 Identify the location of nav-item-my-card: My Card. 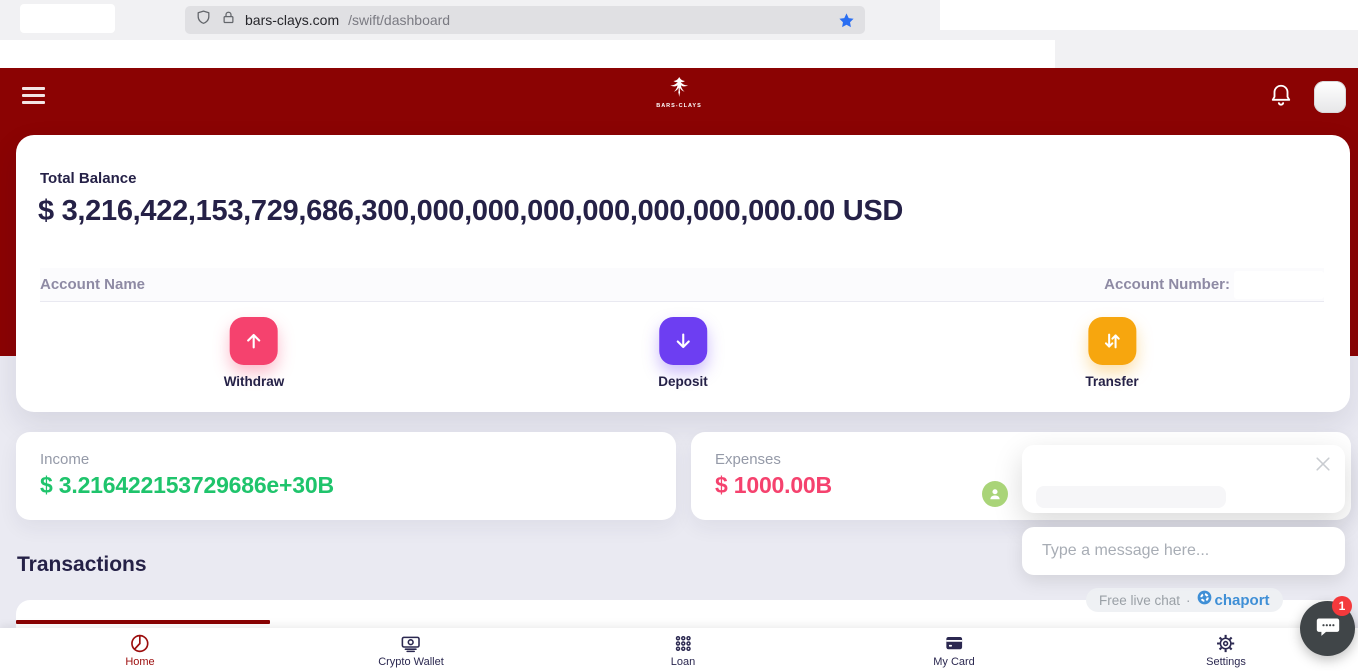
(954, 650).